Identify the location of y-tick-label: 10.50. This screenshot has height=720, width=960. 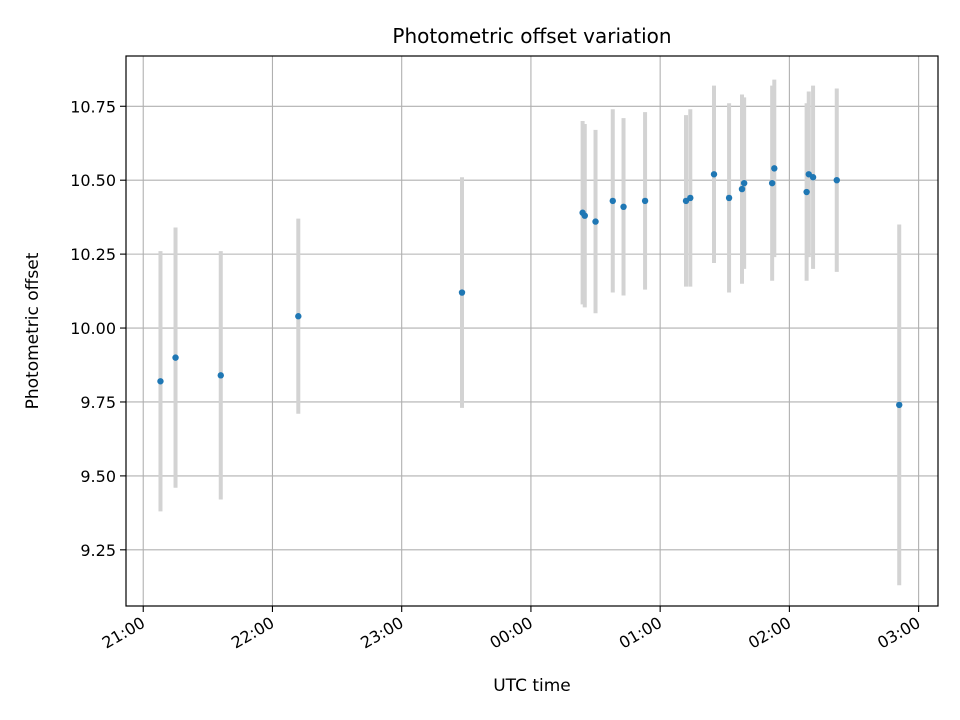
(93, 180).